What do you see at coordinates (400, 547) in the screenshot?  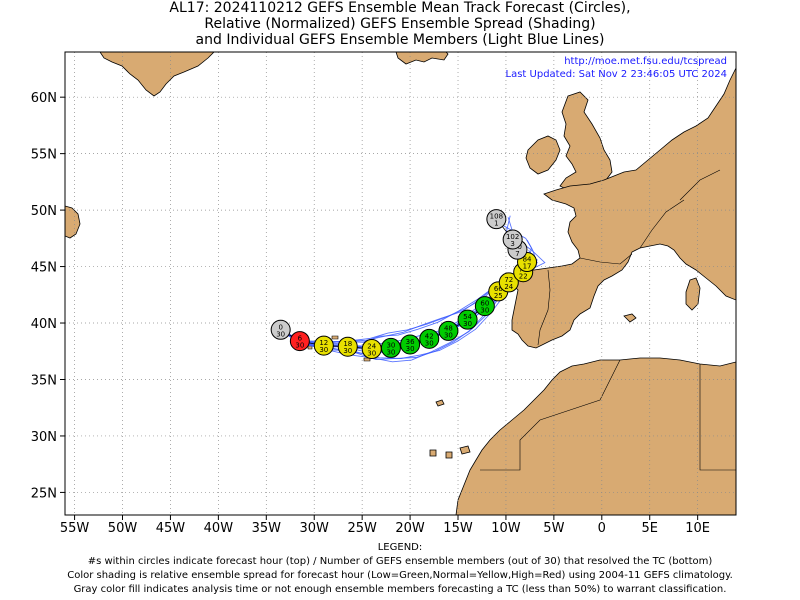 I see `legend-heading: LEGEND:` at bounding box center [400, 547].